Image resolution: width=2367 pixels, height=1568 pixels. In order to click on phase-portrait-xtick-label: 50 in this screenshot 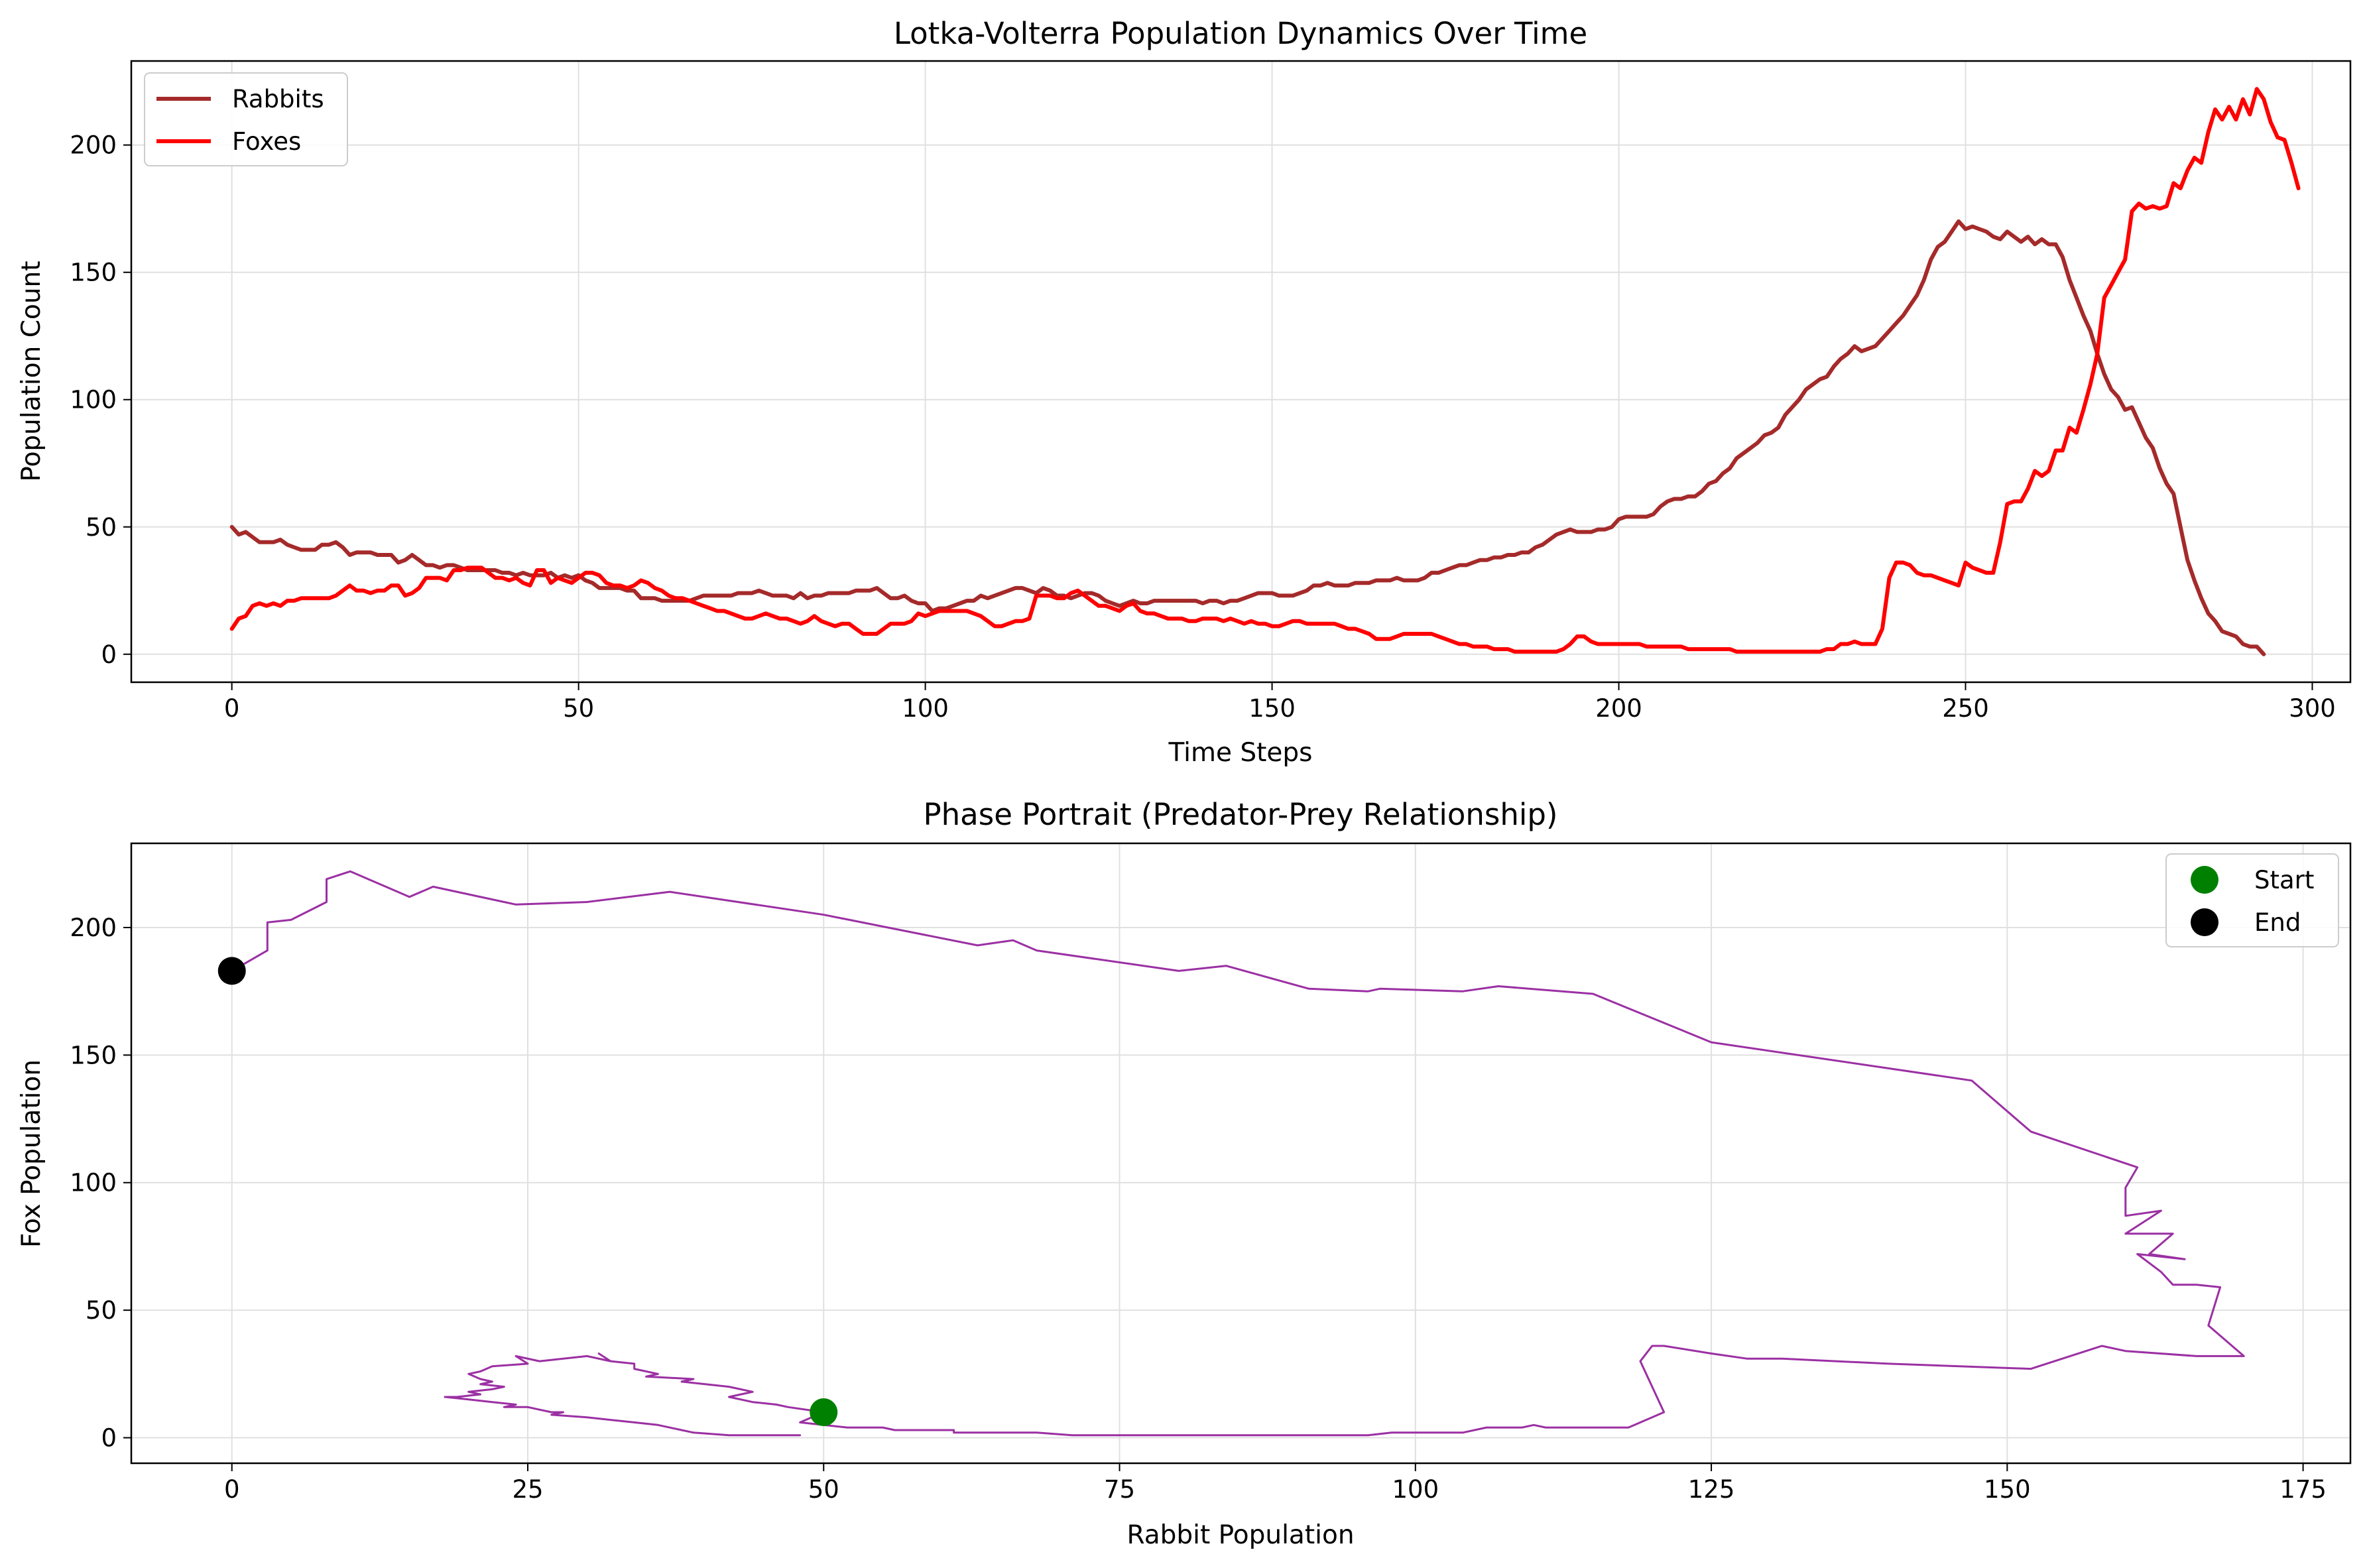, I will do `click(824, 1489)`.